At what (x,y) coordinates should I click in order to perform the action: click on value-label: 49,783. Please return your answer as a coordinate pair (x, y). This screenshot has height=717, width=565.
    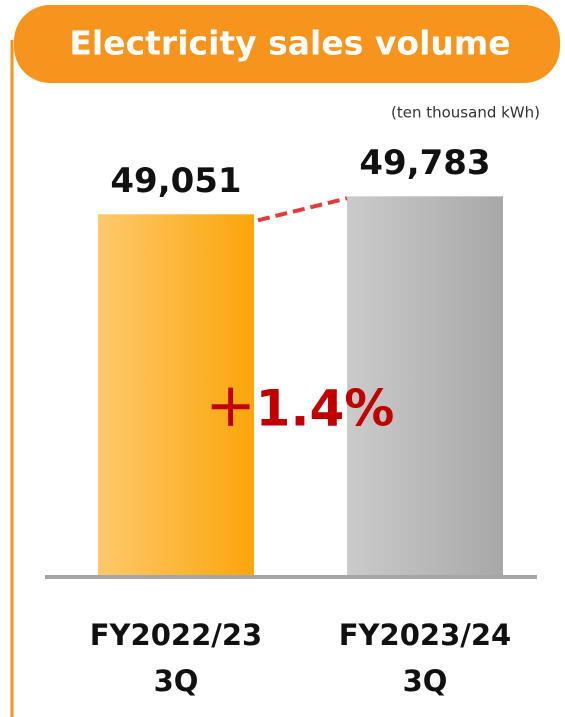
    Looking at the image, I should click on (424, 163).